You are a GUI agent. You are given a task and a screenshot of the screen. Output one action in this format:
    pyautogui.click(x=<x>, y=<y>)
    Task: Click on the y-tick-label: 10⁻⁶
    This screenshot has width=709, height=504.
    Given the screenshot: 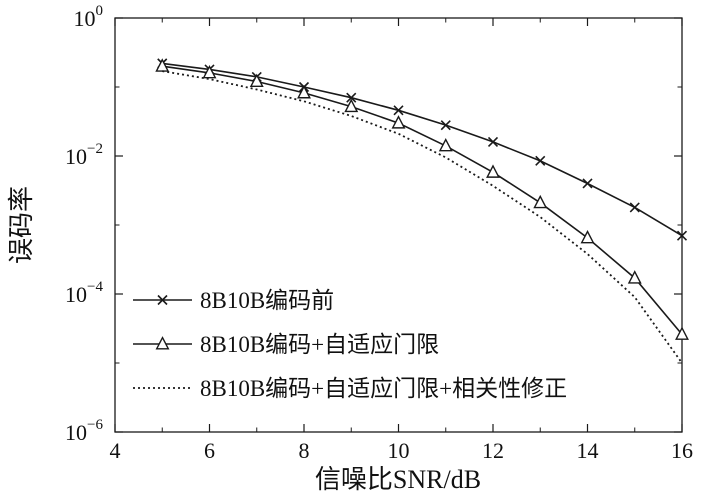 What is the action you would take?
    pyautogui.click(x=84, y=431)
    